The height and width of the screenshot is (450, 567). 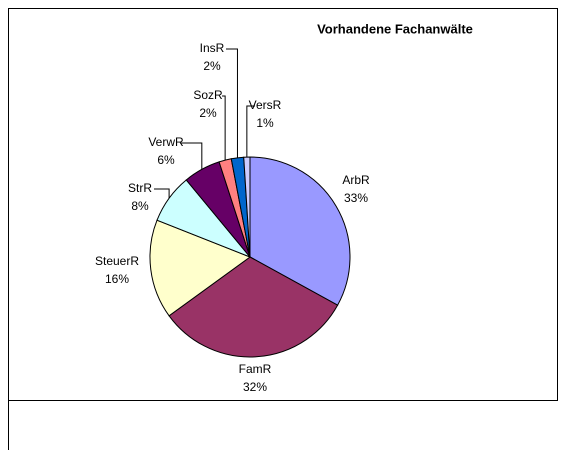 I want to click on slice-value-label: 33%, so click(x=356, y=198).